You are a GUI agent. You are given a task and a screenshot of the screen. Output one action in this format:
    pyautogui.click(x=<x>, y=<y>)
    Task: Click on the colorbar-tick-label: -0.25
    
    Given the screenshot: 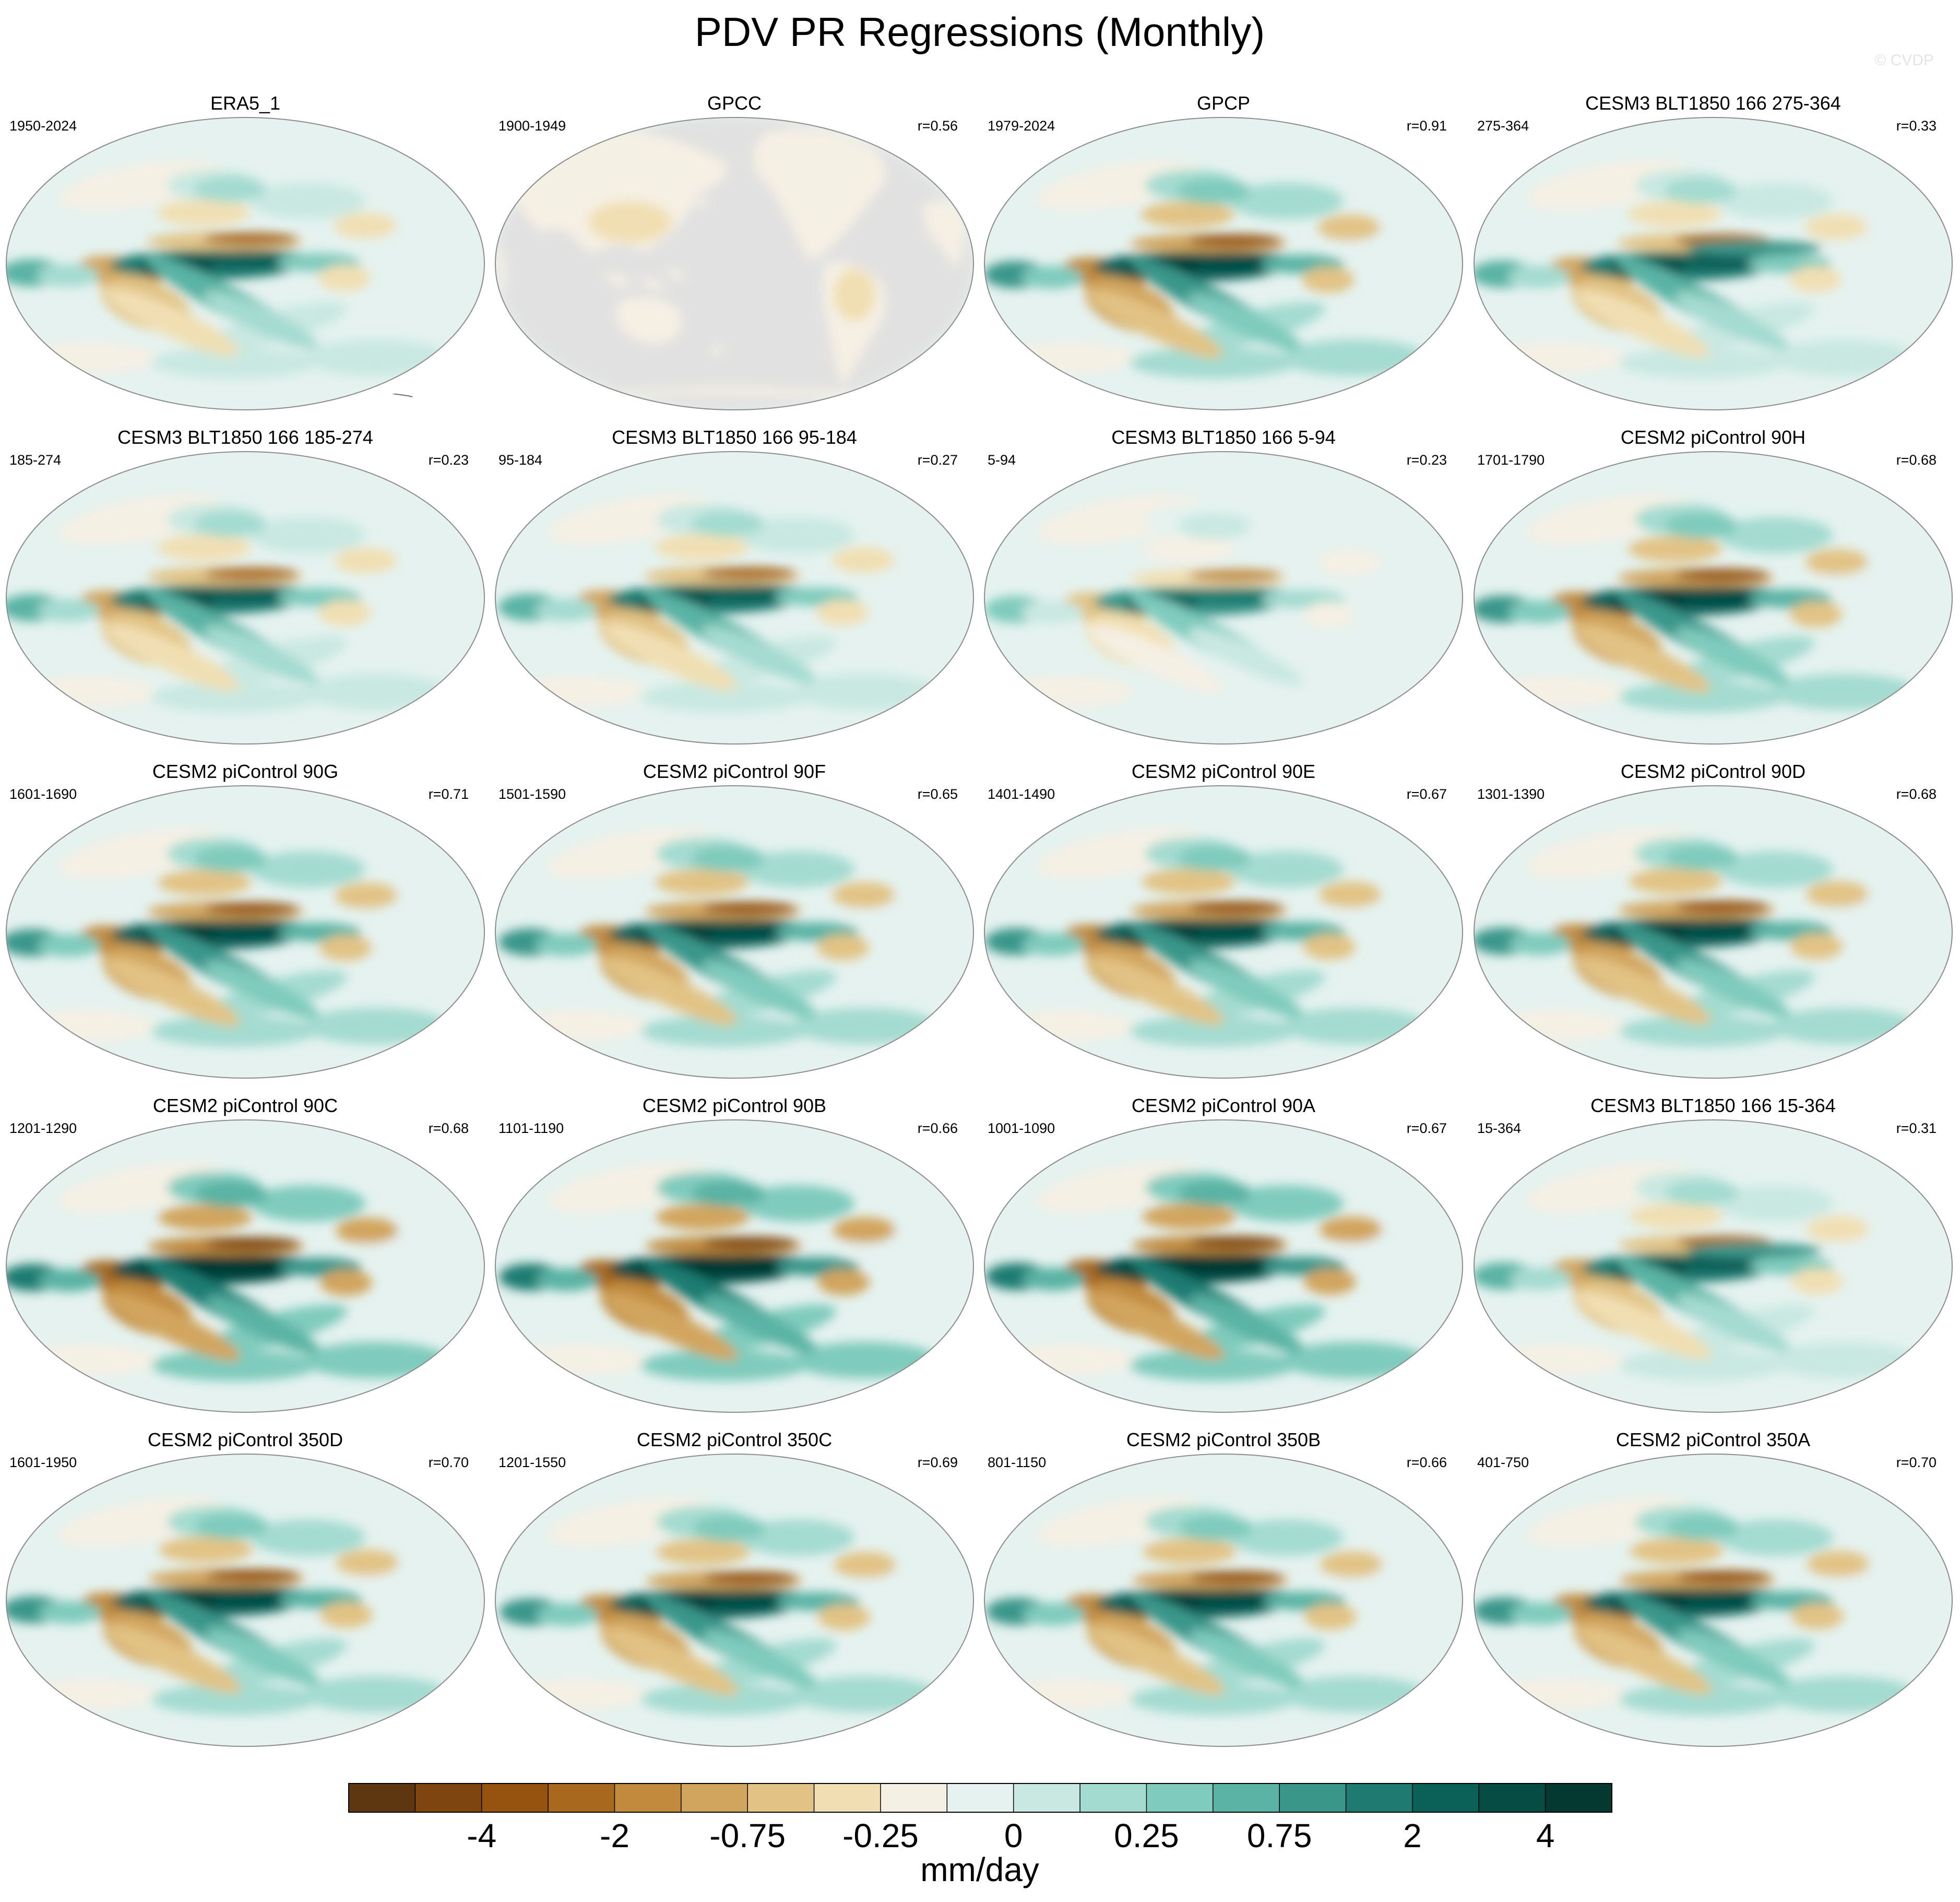 What is the action you would take?
    pyautogui.click(x=880, y=1835)
    